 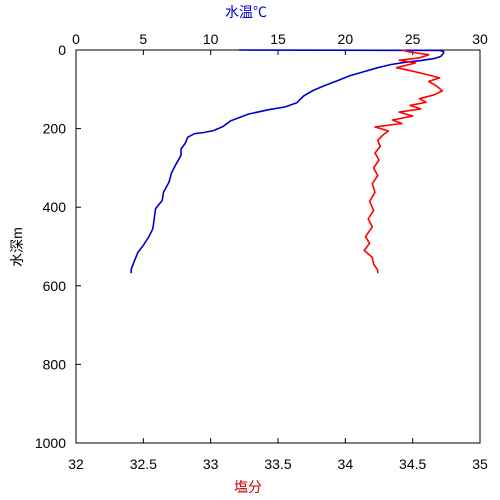 What do you see at coordinates (55, 364) in the screenshot?
I see `left-tick-label: 800` at bounding box center [55, 364].